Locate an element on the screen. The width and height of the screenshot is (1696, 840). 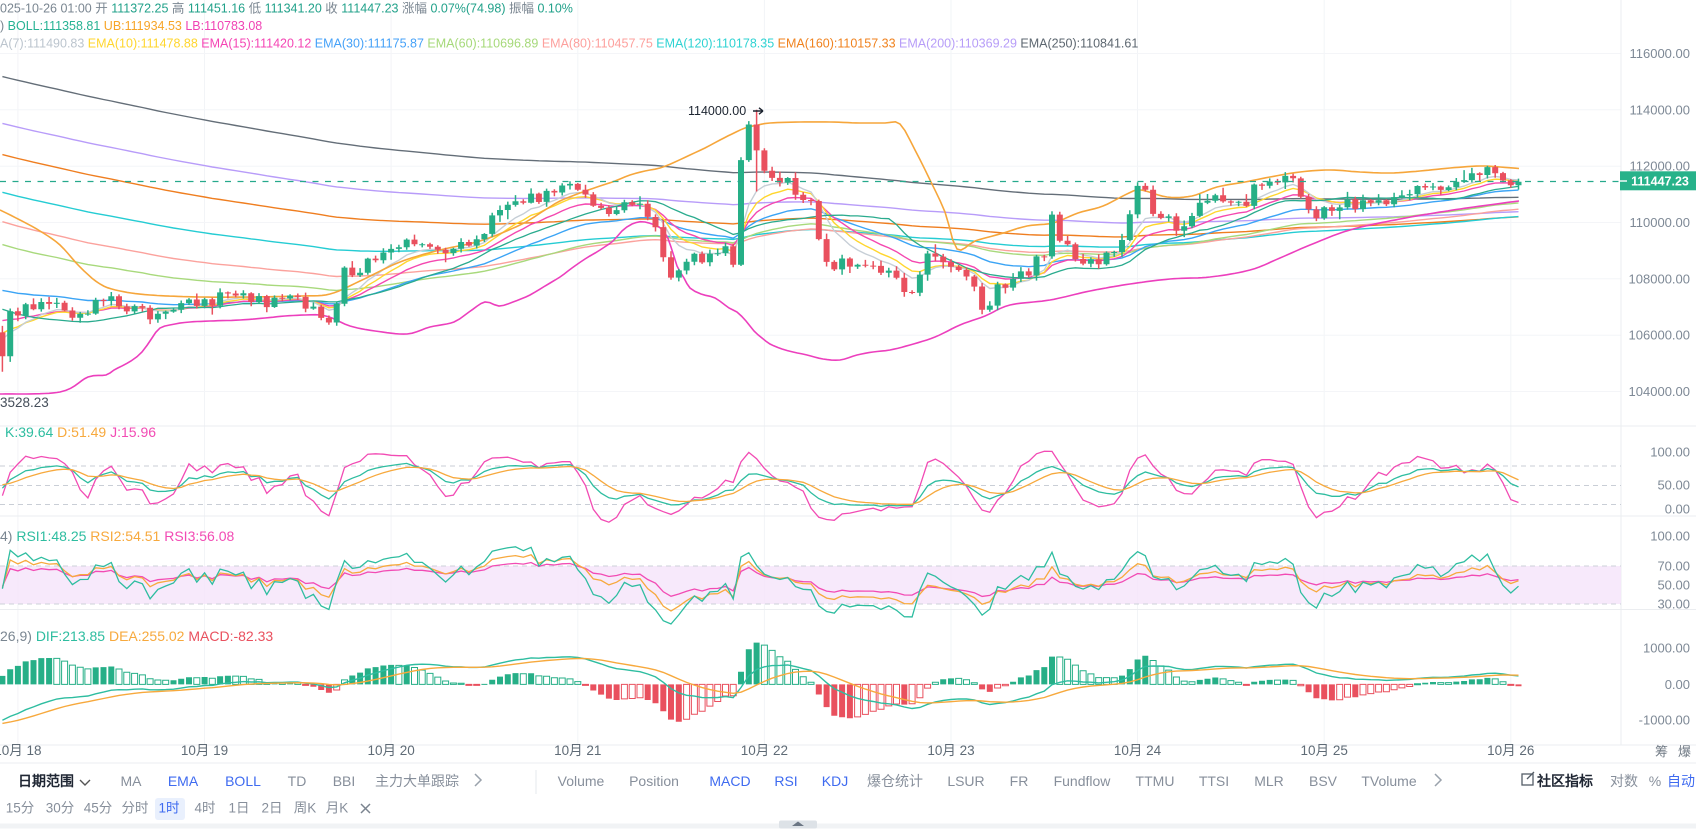
svg-text: 10月 23 is located at coordinates (950, 750).